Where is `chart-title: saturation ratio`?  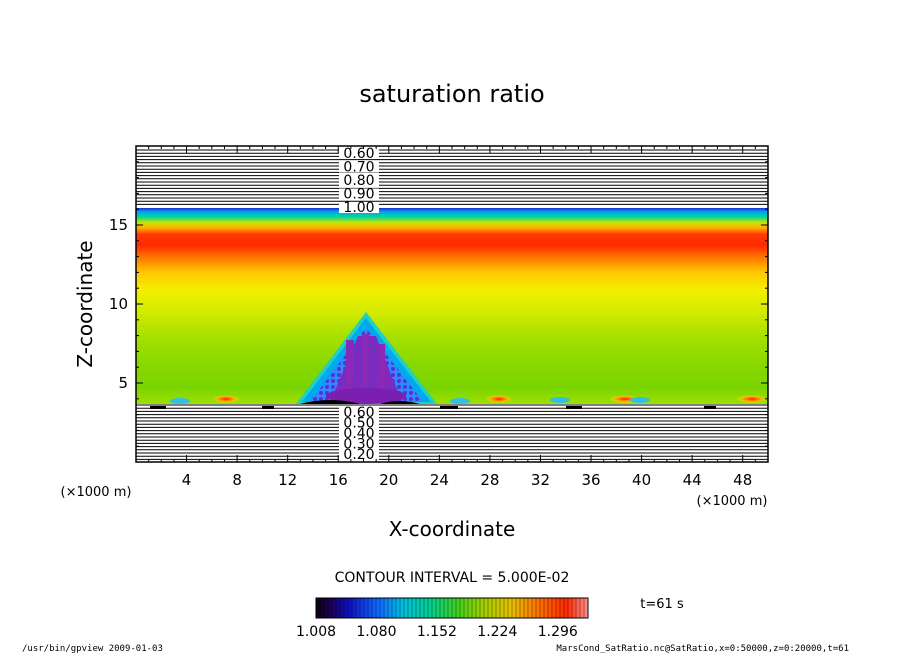
chart-title: saturation ratio is located at coordinates (451, 94).